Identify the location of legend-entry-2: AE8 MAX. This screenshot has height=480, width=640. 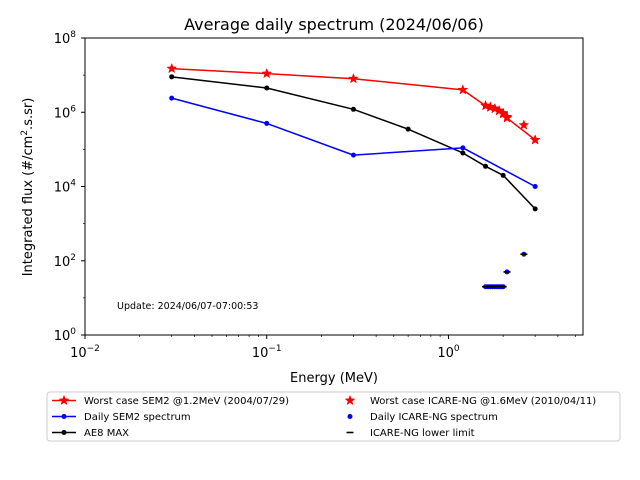
(90, 433).